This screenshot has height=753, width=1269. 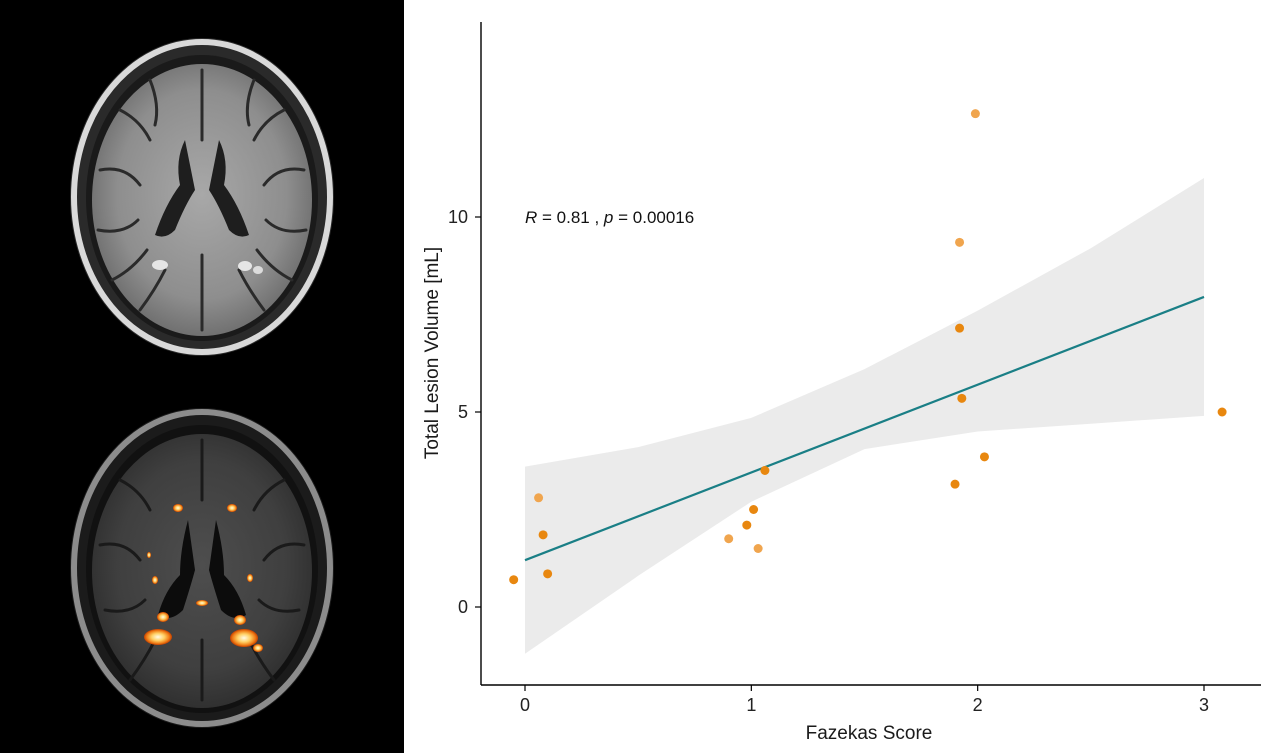 What do you see at coordinates (463, 412) in the screenshot?
I see `y-tick-label: 5` at bounding box center [463, 412].